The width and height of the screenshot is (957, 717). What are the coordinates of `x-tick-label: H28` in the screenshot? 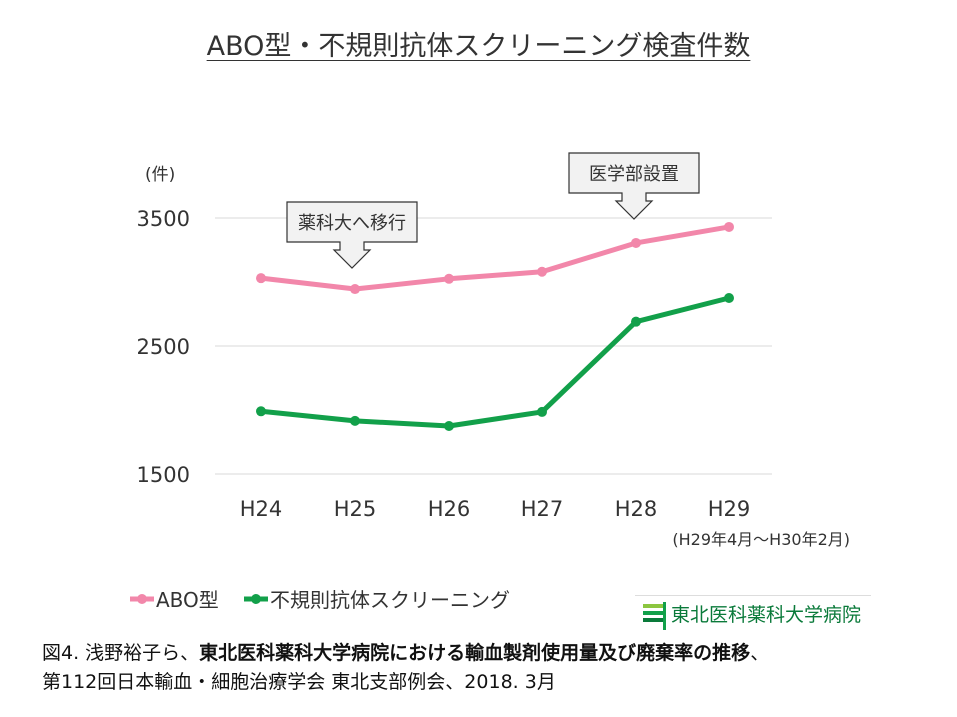 It's located at (636, 509).